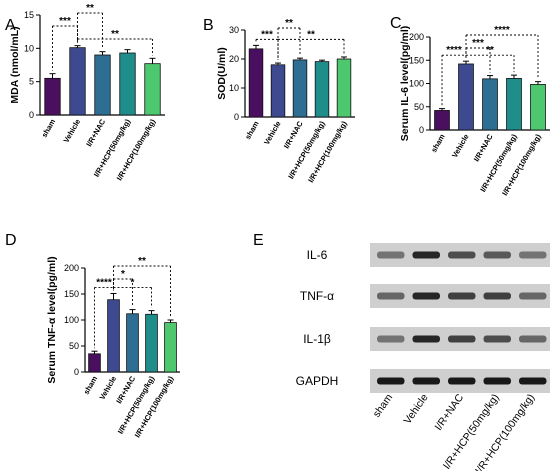 The height and width of the screenshot is (471, 550). What do you see at coordinates (10, 25) in the screenshot?
I see `panel-letter: A` at bounding box center [10, 25].